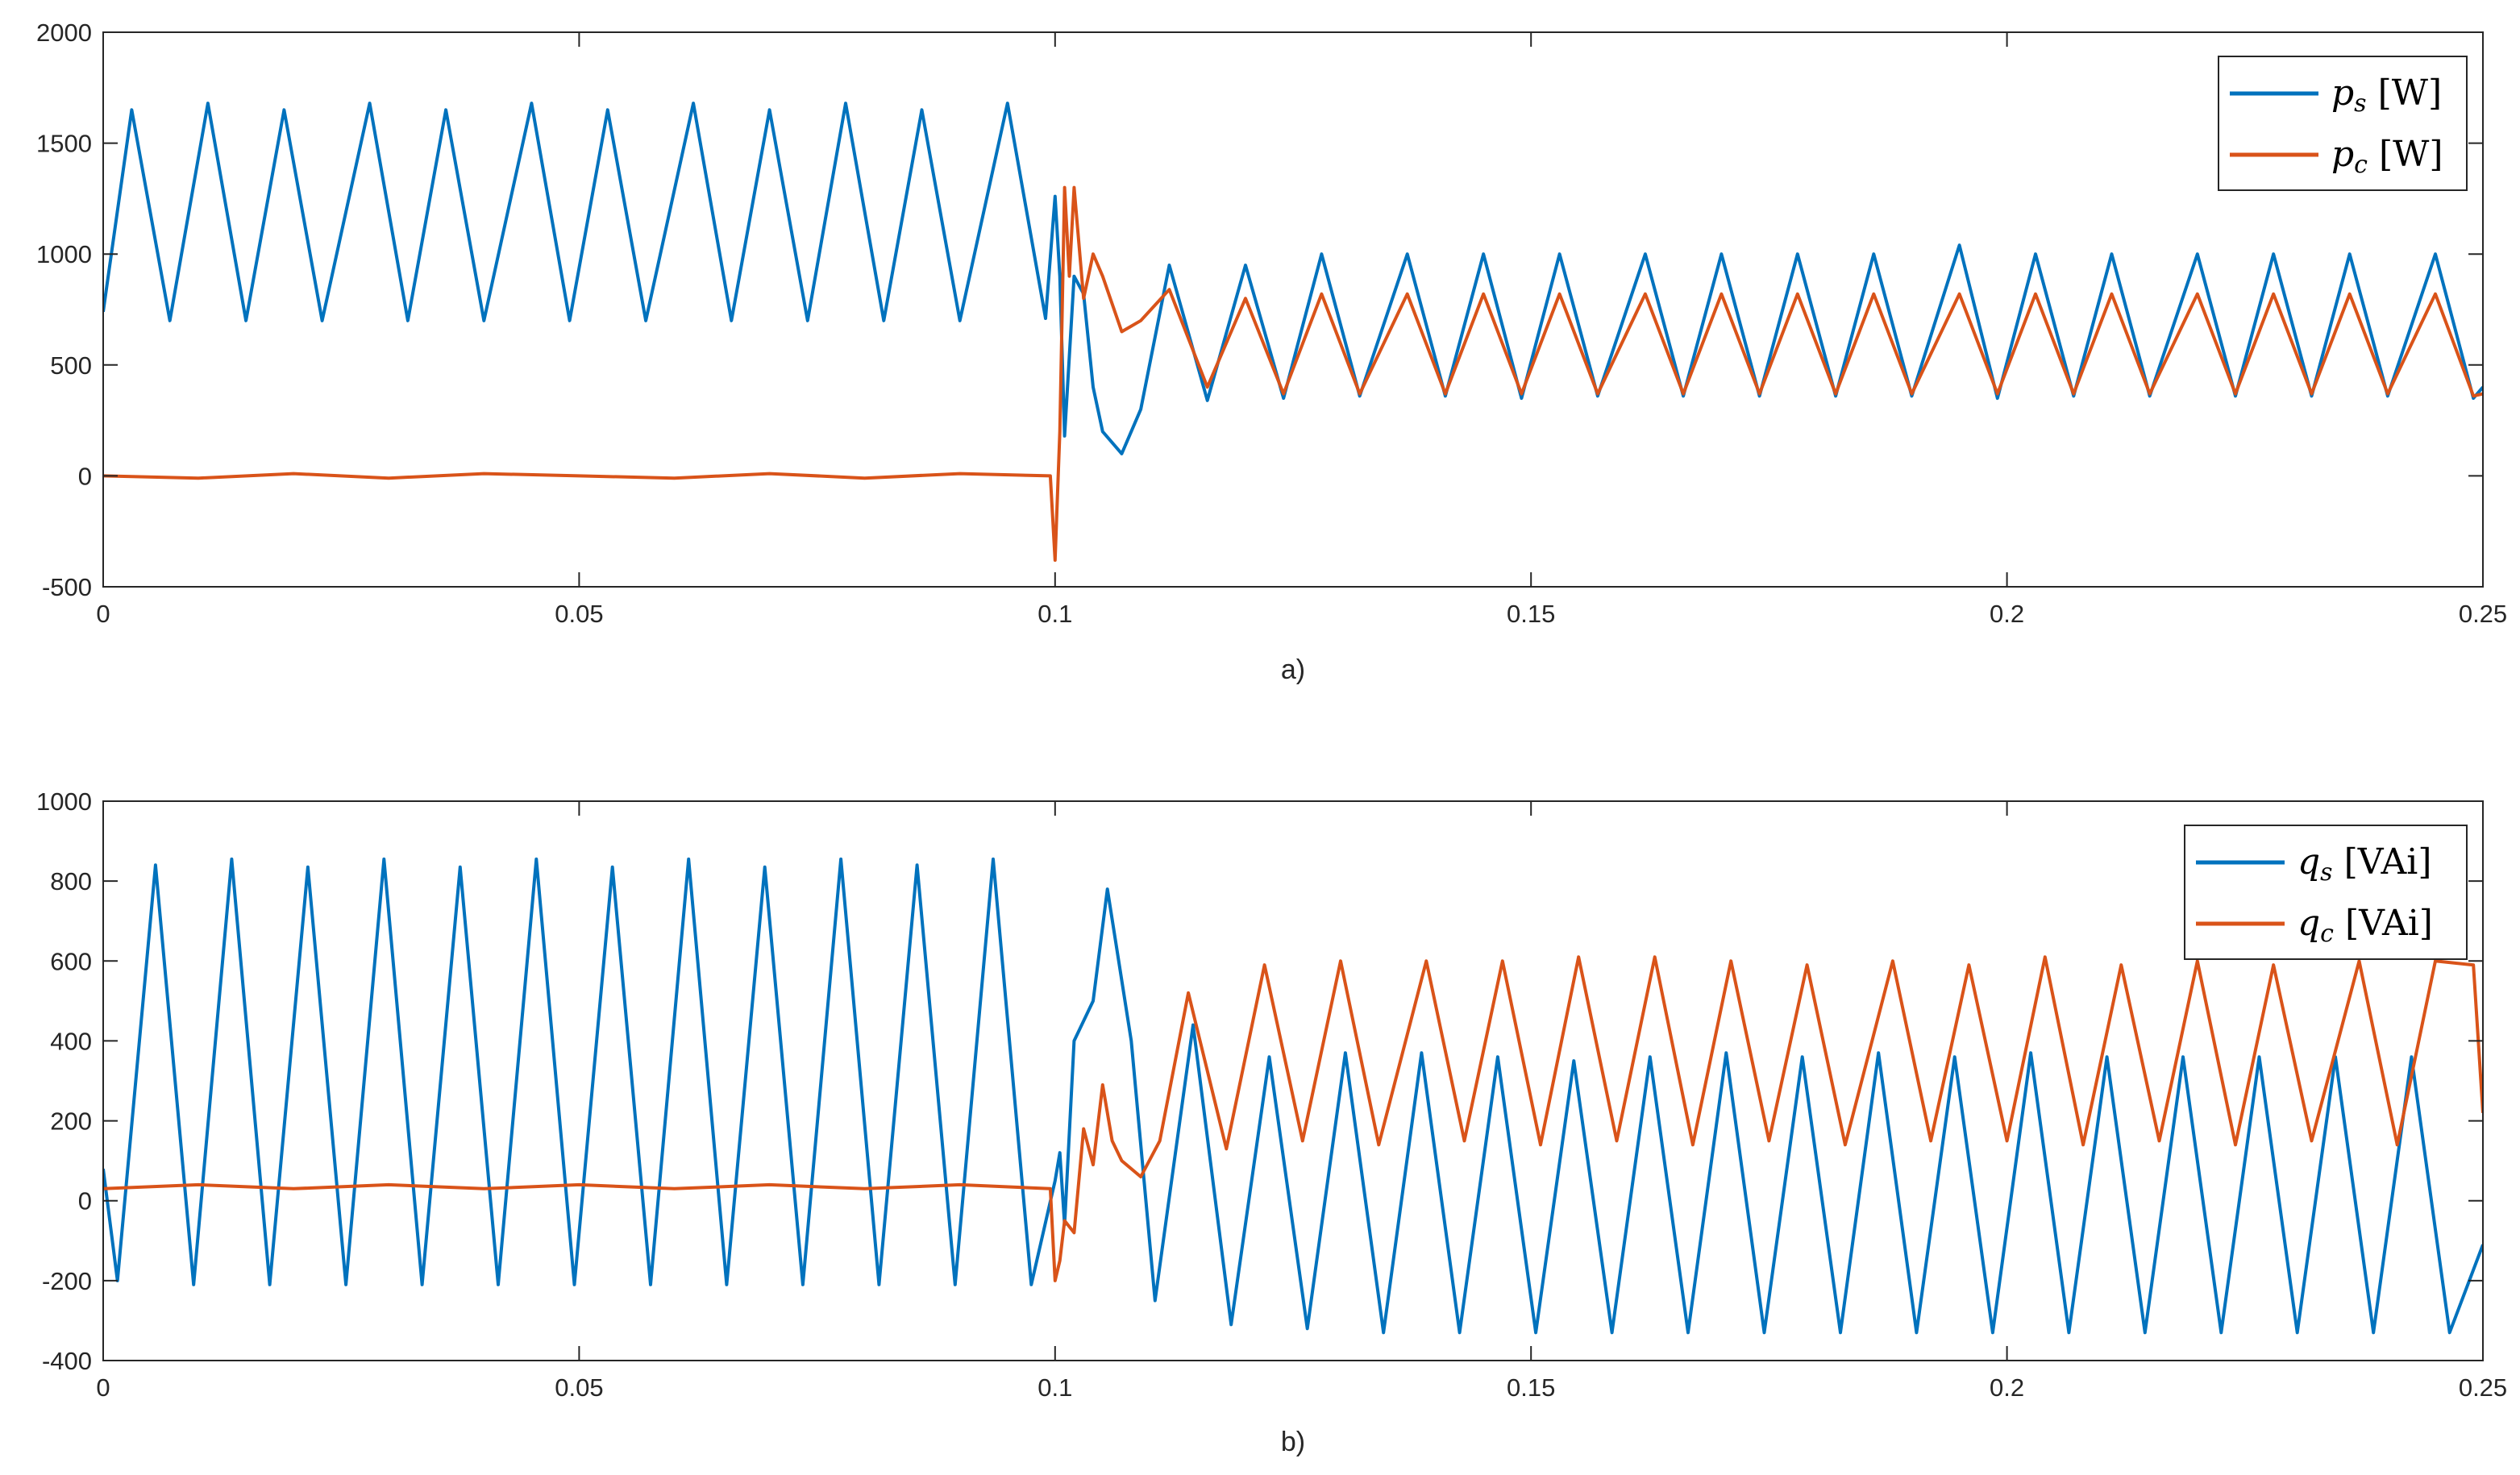 The height and width of the screenshot is (1475, 2520). Describe the element at coordinates (1293, 669) in the screenshot. I see `chart-caption: a)` at that location.